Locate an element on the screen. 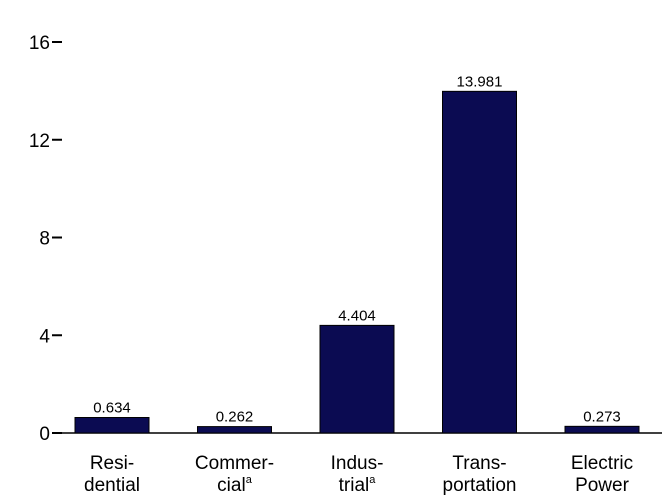 The image size is (665, 503). y-tick-label: 8 is located at coordinates (44, 239).